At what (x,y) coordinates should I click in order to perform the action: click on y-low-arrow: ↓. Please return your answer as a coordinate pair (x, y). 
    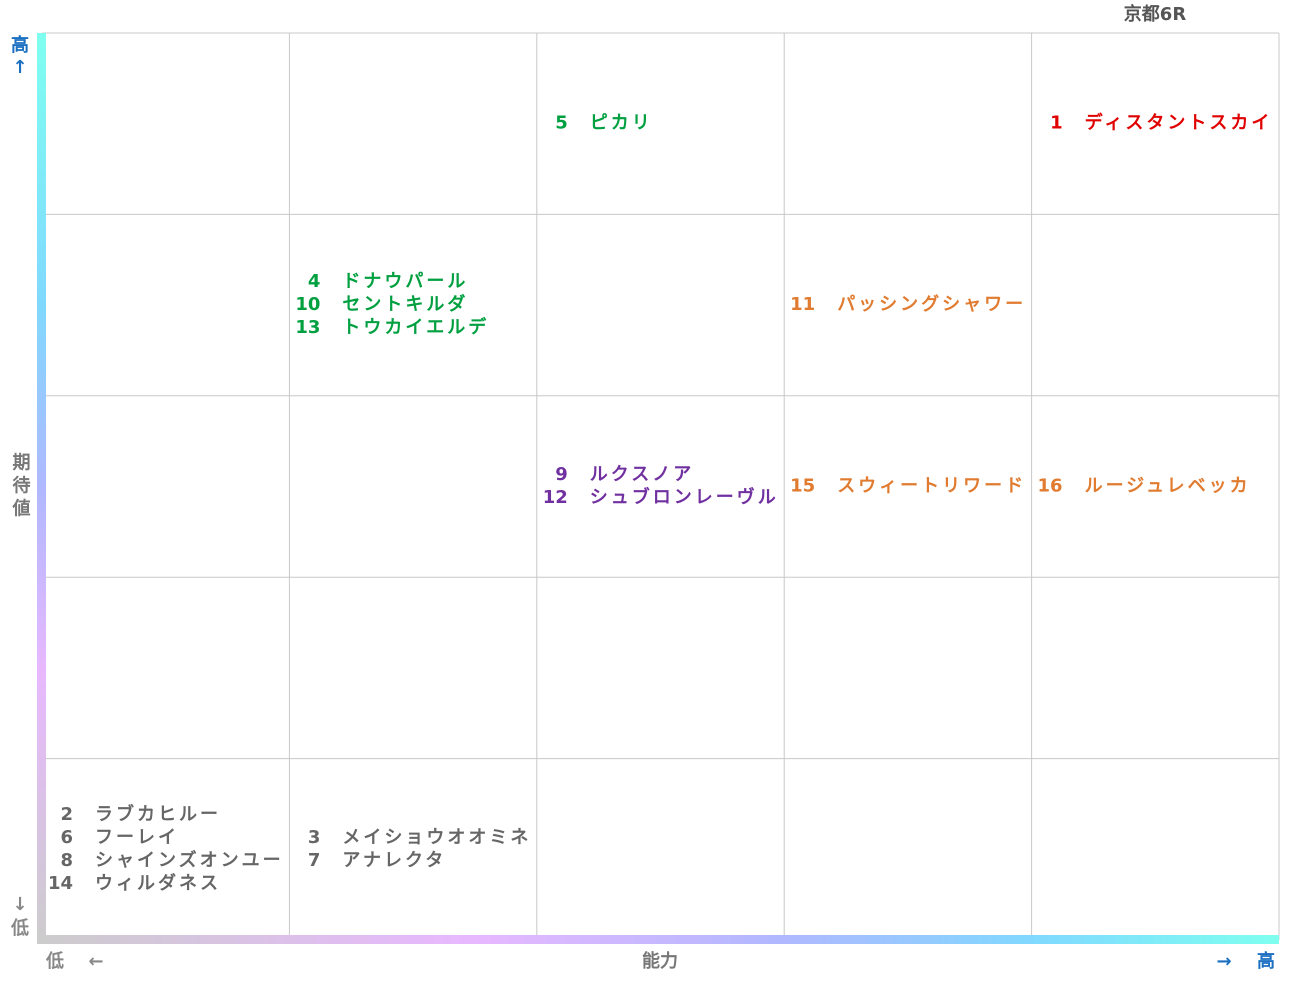
    Looking at the image, I should click on (19, 904).